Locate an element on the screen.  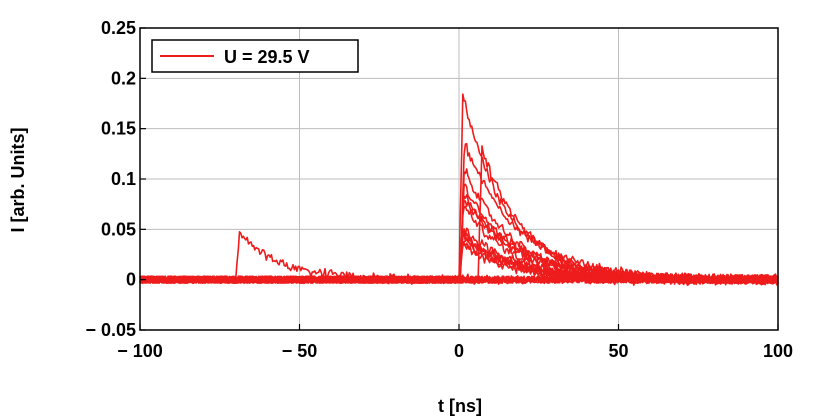
y-tick-label: 0.2 is located at coordinates (123, 78).